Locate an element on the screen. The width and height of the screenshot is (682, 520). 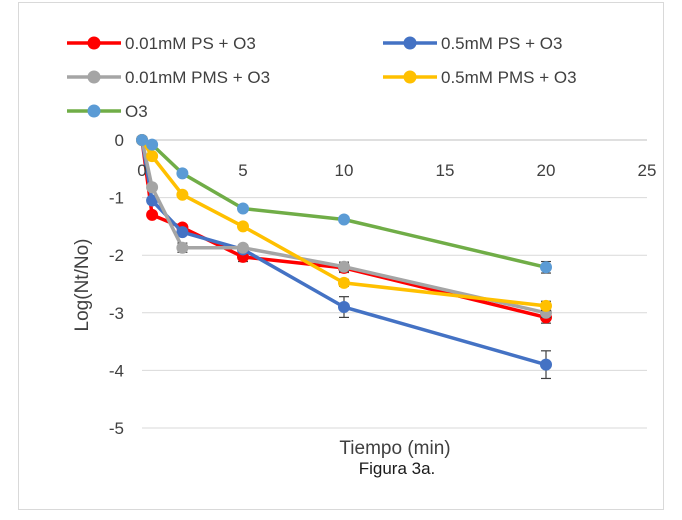
y-tick-label: -5 is located at coordinates (116, 428).